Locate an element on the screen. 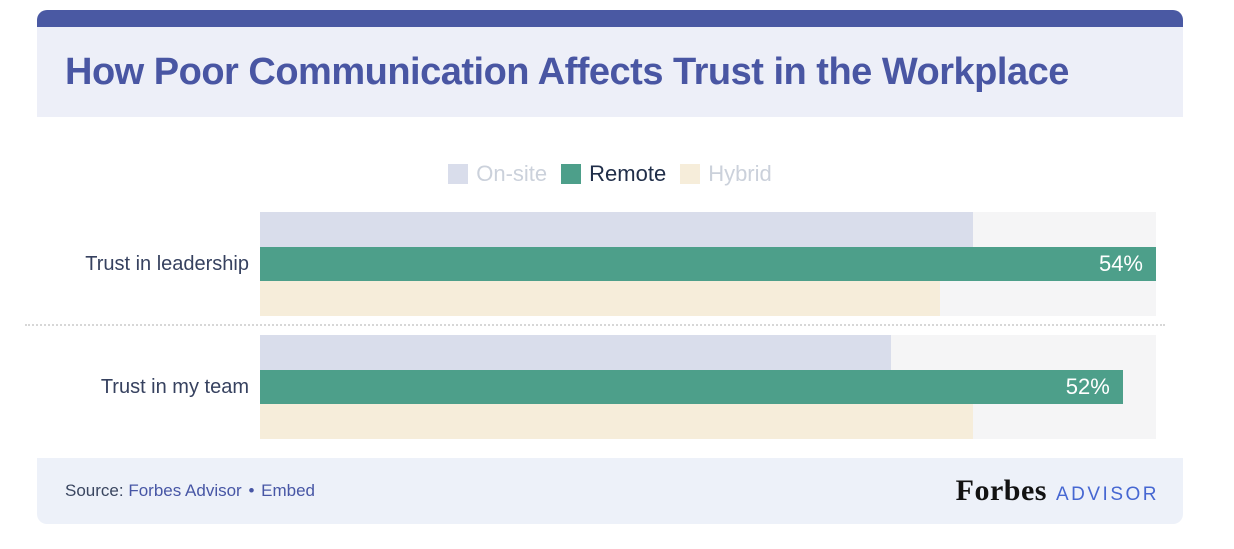 Image resolution: width=1234 pixels, height=549 pixels. forbes-wordmark: Forbes is located at coordinates (1001, 490).